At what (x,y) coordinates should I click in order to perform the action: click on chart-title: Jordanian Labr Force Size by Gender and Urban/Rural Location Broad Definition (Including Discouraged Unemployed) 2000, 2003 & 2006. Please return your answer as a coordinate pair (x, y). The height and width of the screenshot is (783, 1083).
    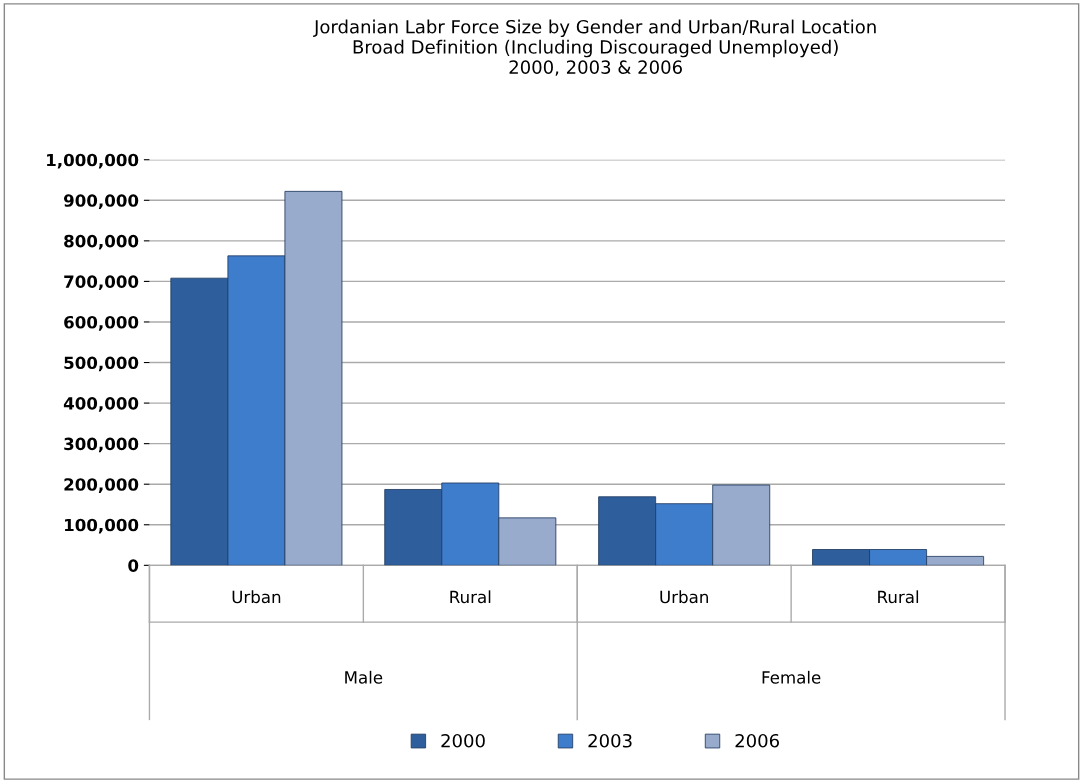
    Looking at the image, I should click on (594, 47).